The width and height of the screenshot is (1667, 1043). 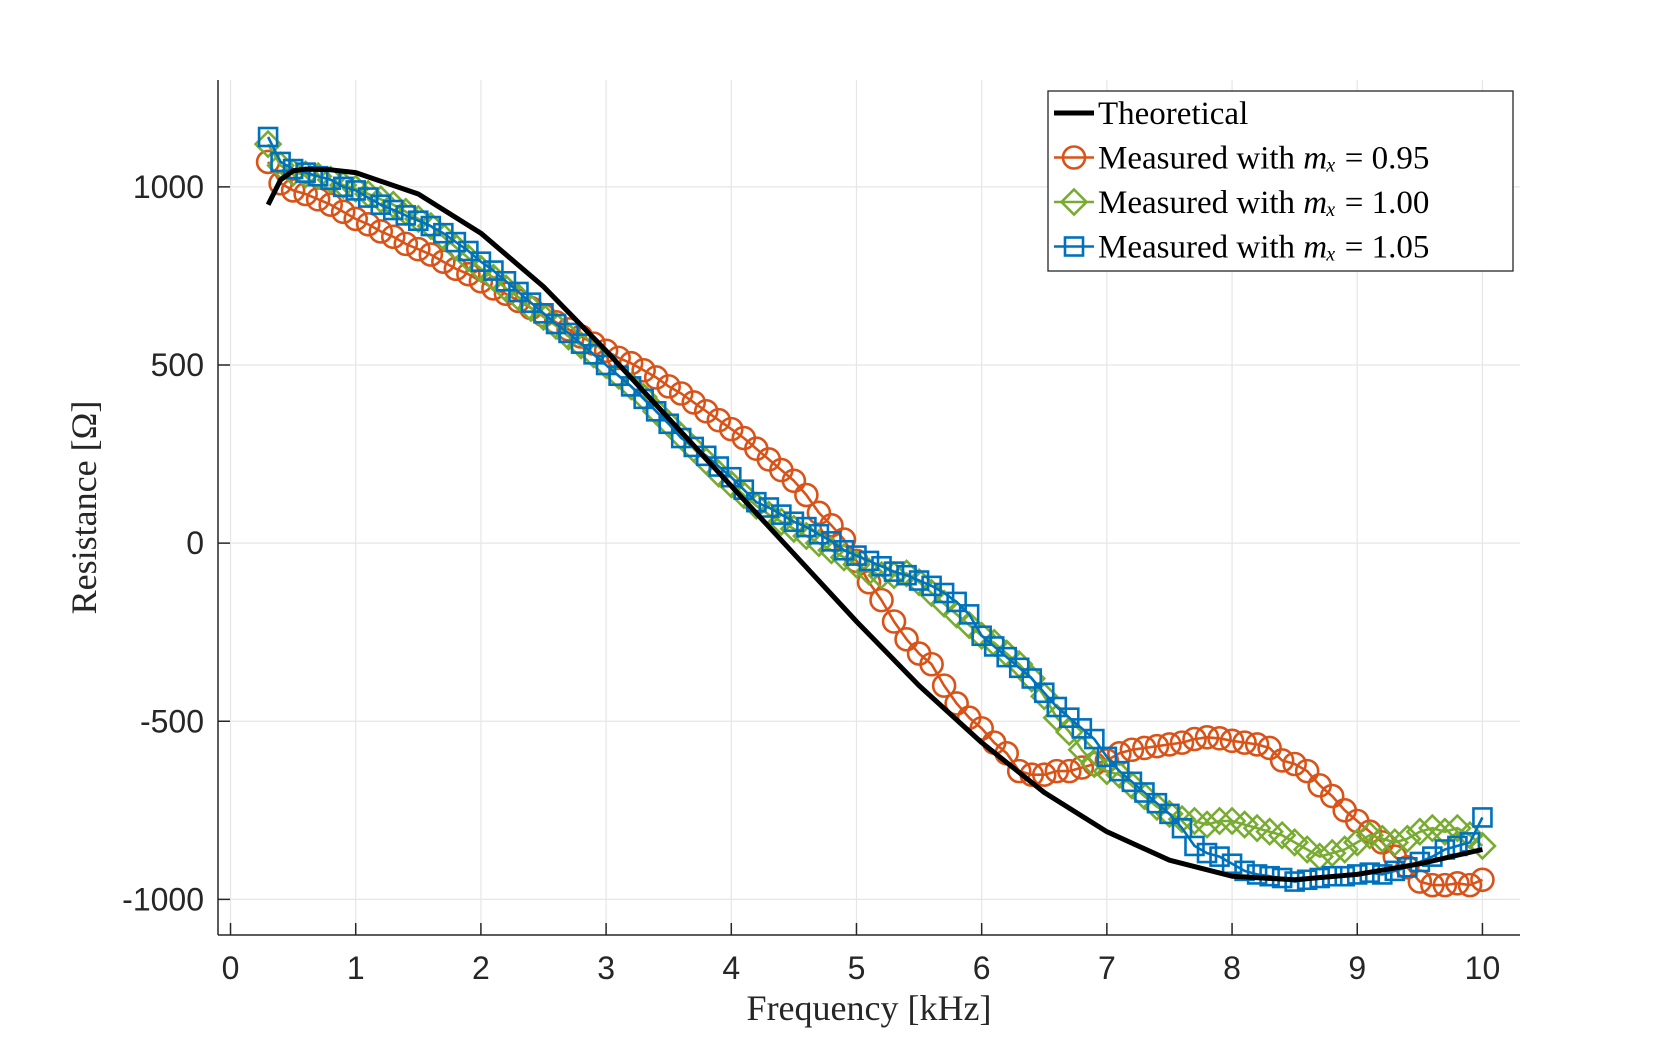 What do you see at coordinates (1232, 968) in the screenshot?
I see `x-tick-label-8: 8` at bounding box center [1232, 968].